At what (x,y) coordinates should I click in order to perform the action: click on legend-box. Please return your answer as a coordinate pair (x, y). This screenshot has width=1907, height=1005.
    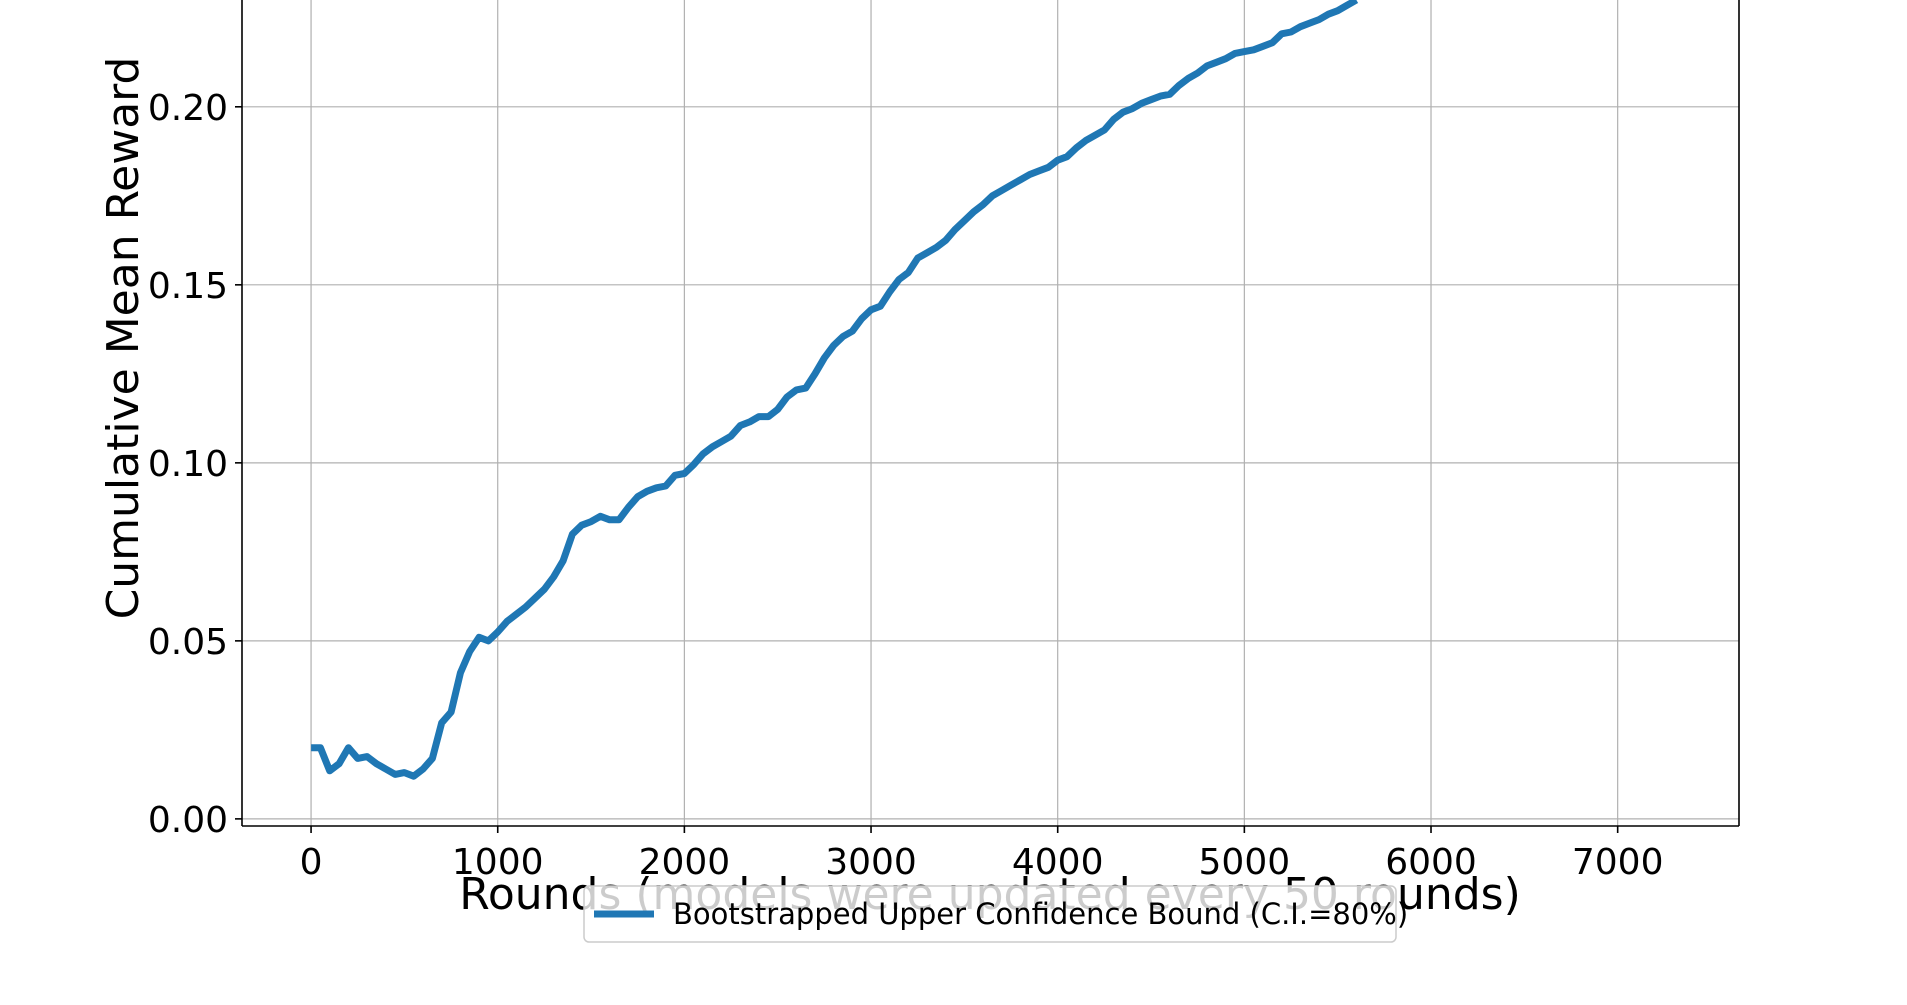
    Looking at the image, I should click on (990, 914).